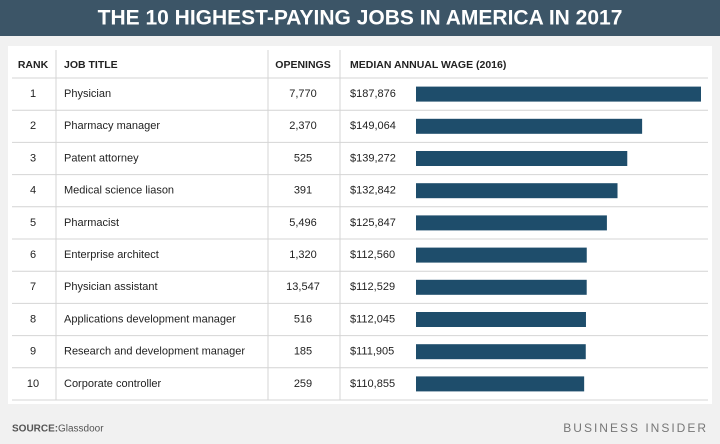 The width and height of the screenshot is (720, 444). I want to click on rank: 8, so click(33, 319).